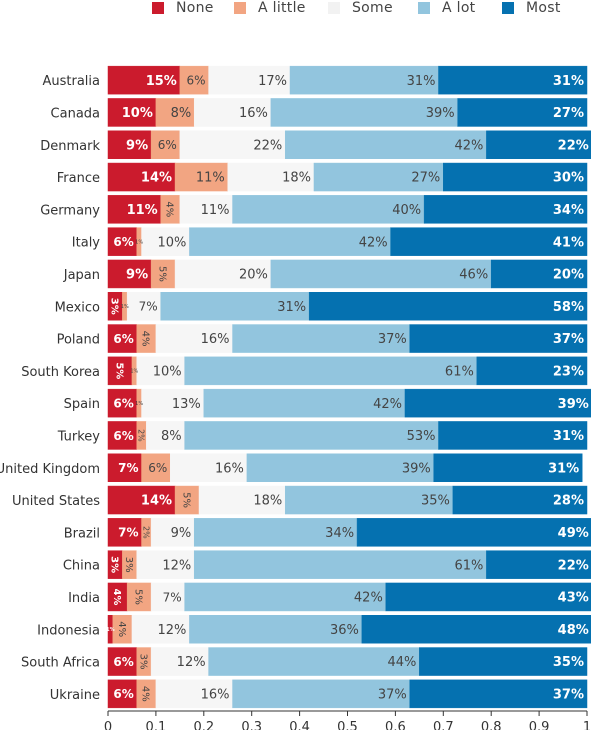 The width and height of the screenshot is (591, 730). Describe the element at coordinates (161, 81) in the screenshot. I see `data-label: 15%` at that location.